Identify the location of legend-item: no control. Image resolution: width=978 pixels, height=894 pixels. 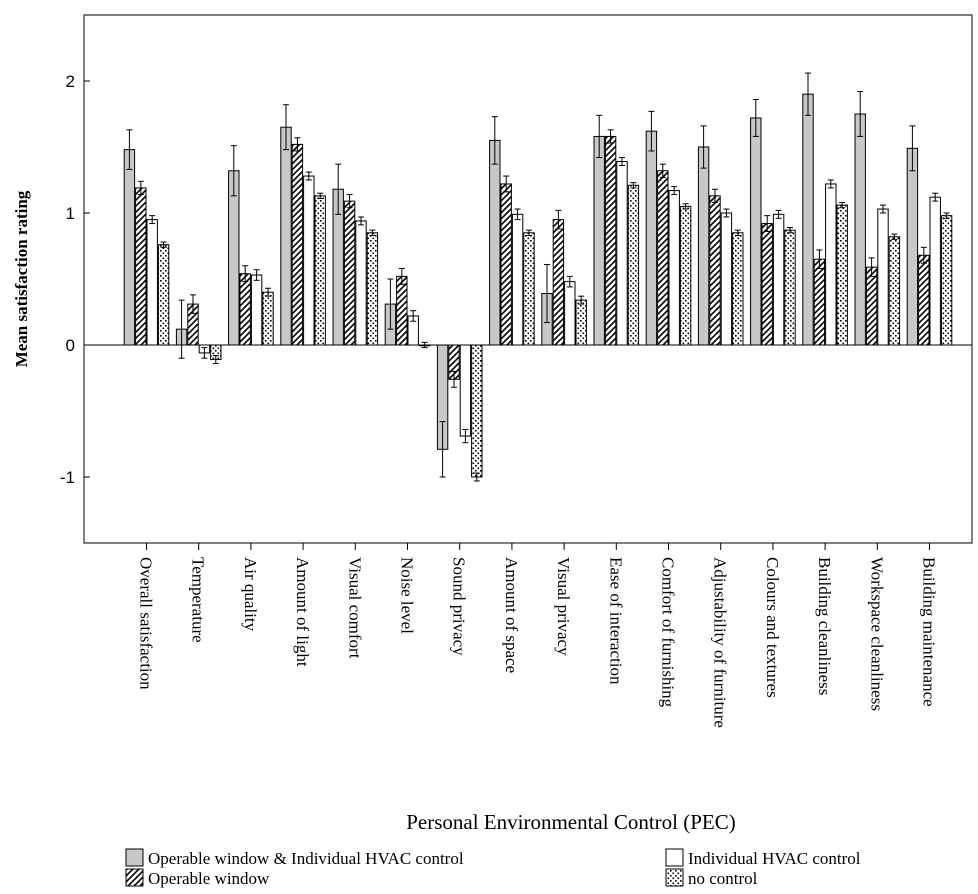
(711, 878).